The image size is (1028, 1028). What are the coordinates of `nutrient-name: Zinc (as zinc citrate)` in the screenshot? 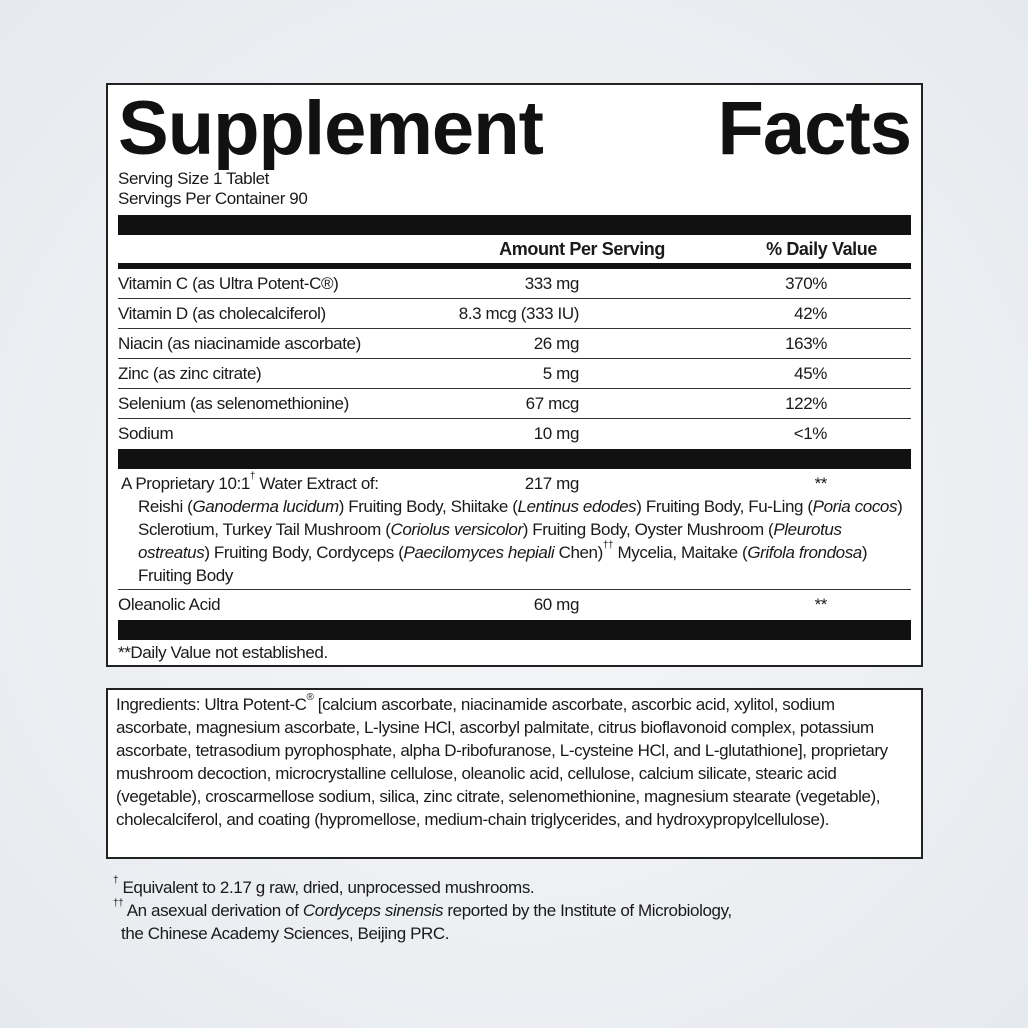 It's located at (190, 373).